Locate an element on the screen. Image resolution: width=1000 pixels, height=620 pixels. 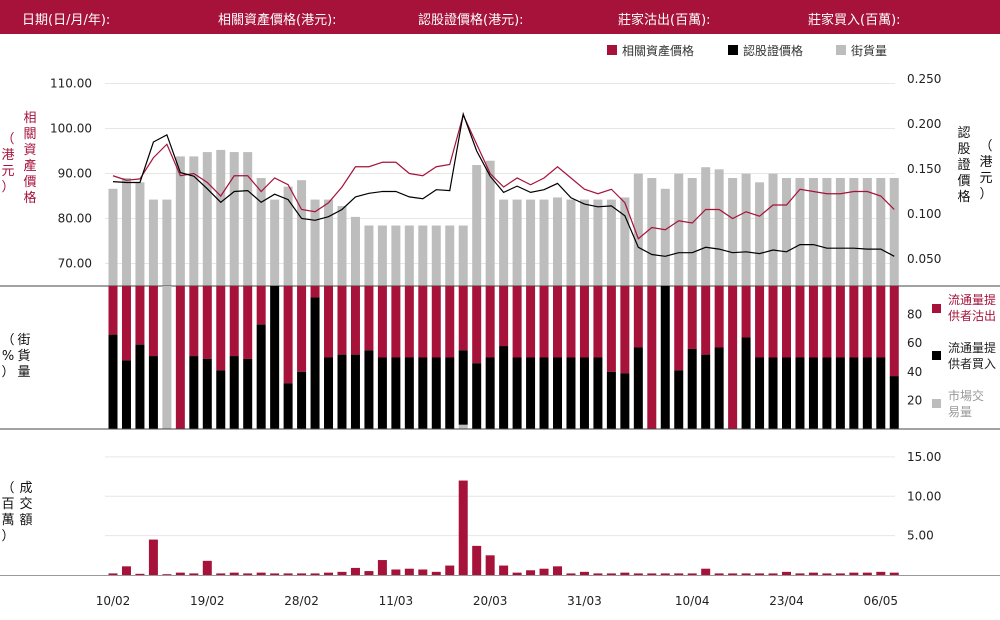
legend-swatch-asset is located at coordinates (612, 50).